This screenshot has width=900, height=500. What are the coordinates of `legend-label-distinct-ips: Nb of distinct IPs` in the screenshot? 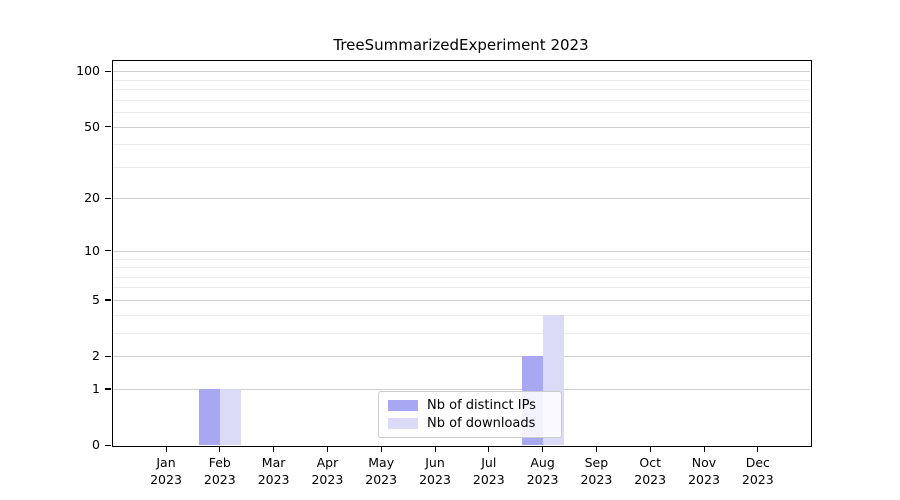 It's located at (481, 405).